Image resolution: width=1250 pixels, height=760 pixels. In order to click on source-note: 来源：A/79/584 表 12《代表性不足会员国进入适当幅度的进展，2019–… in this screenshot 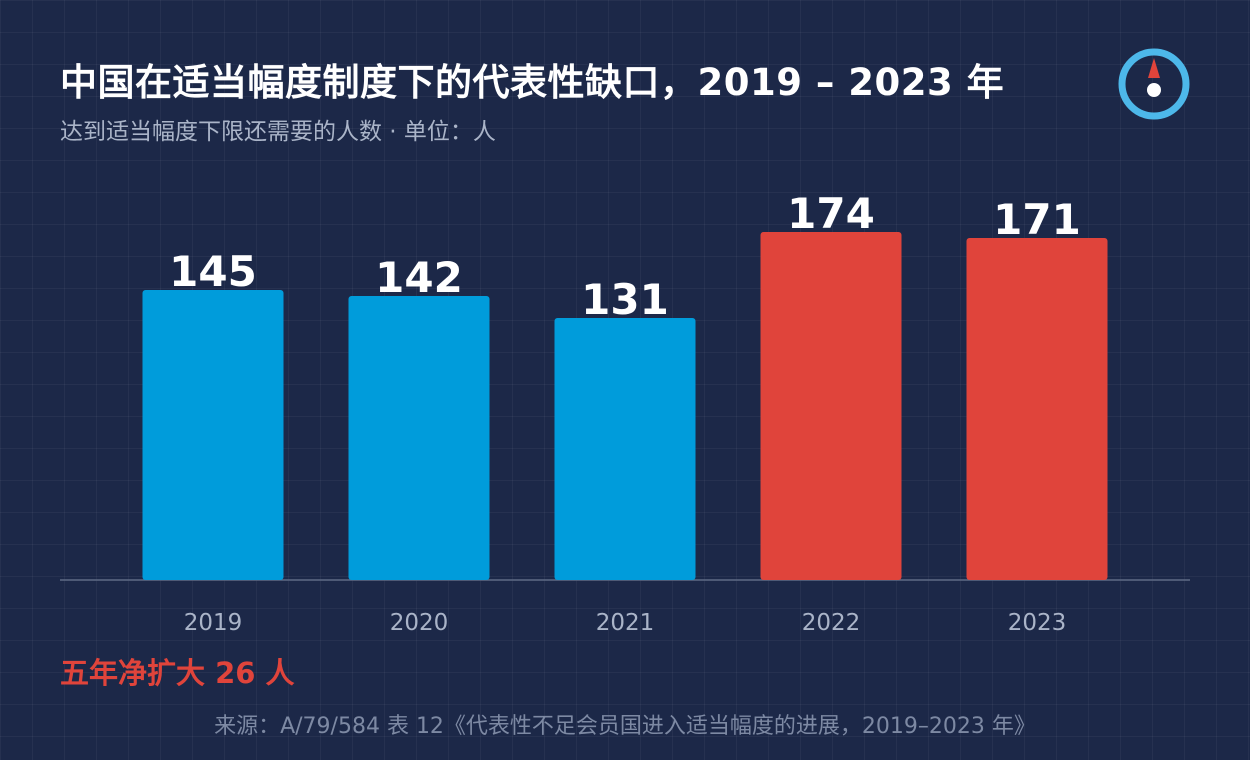, I will do `click(625, 726)`.